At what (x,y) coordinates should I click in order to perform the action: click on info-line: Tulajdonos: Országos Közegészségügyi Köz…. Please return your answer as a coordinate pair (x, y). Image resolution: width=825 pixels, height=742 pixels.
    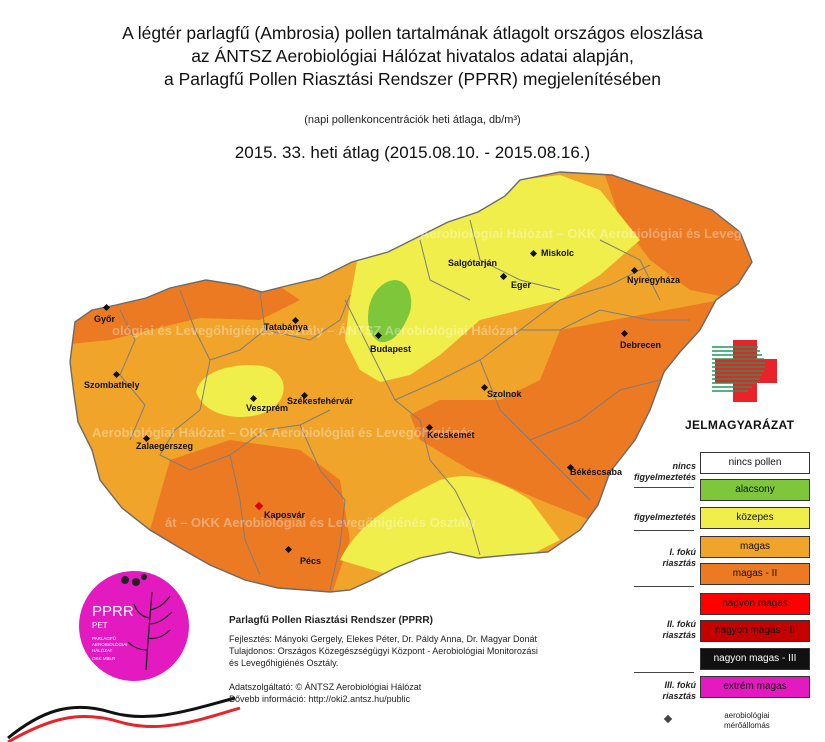
    Looking at the image, I should click on (383, 651).